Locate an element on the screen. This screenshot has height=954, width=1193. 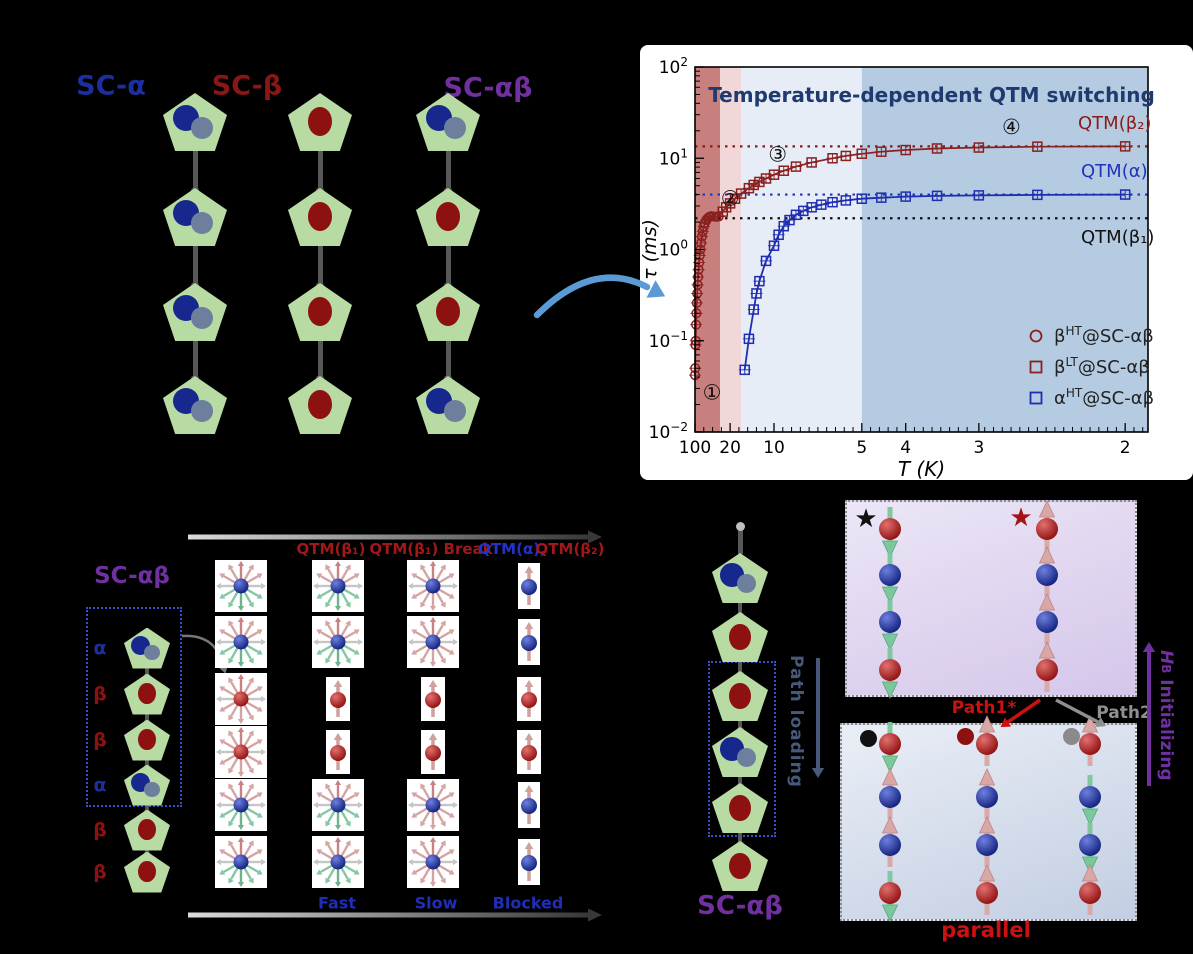
hb-rest: Initializing is located at coordinates (1166, 727).